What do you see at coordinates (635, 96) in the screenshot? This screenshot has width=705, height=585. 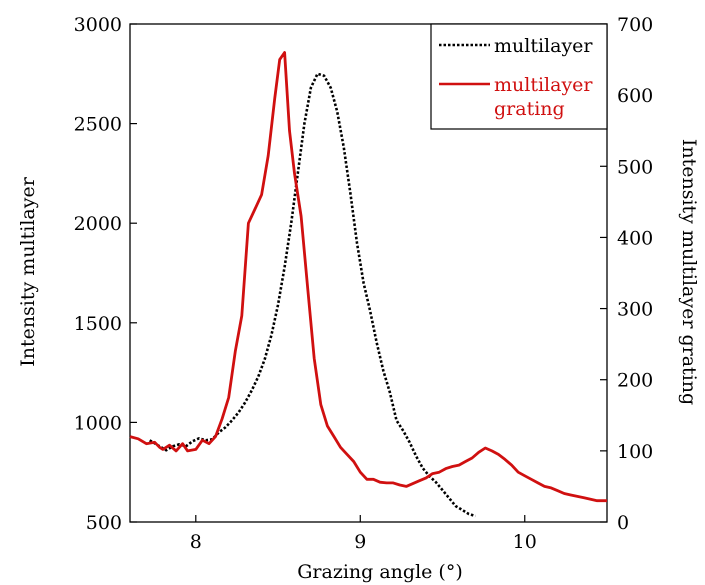 I see `y-tick-label-right: 600` at bounding box center [635, 96].